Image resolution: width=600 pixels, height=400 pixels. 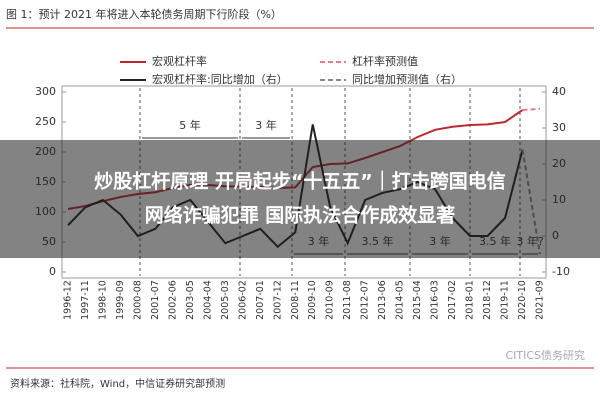 What do you see at coordinates (295, 300) in the screenshot?
I see `x-tick-label: 2008-11` at bounding box center [295, 300].